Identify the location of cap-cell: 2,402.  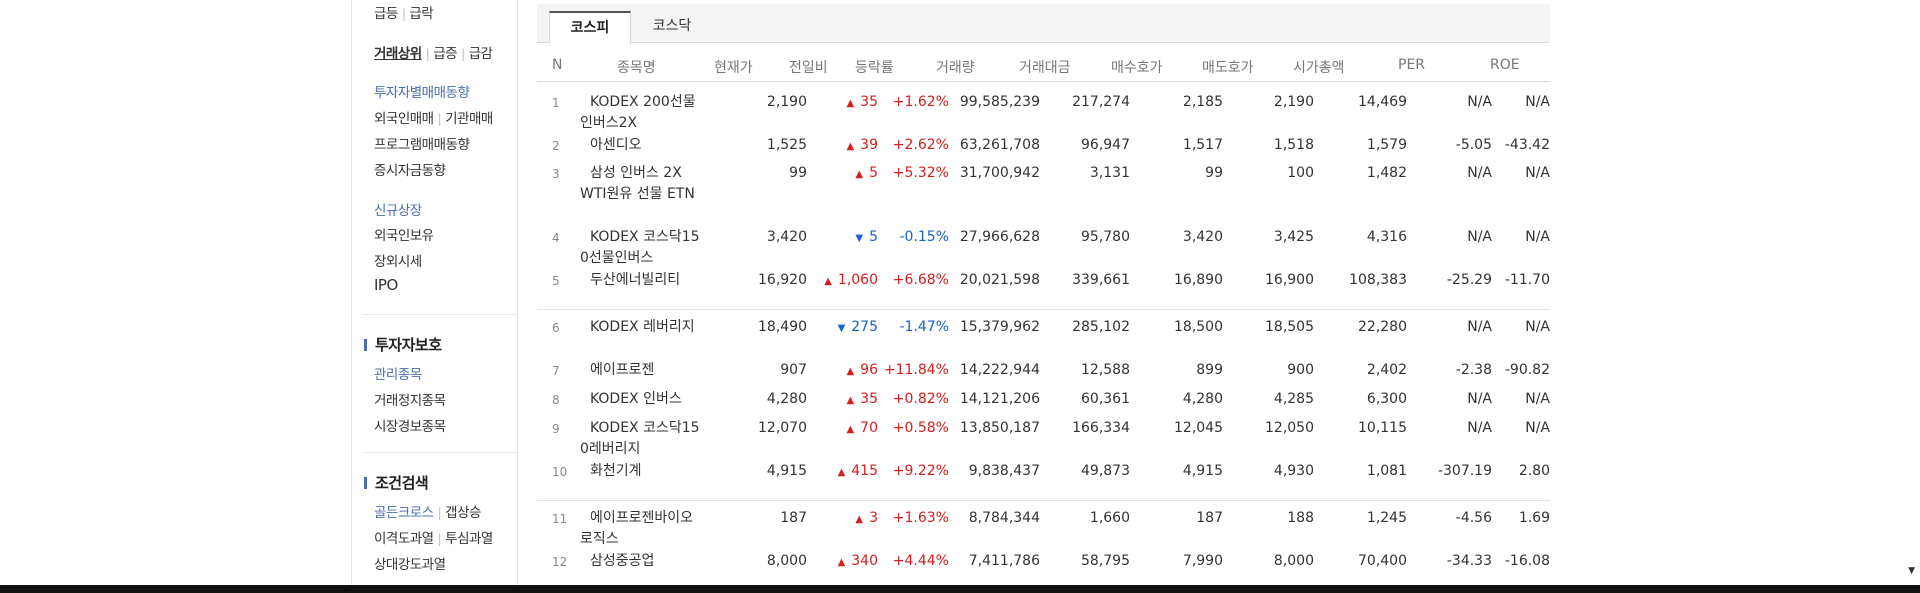
(1386, 370).